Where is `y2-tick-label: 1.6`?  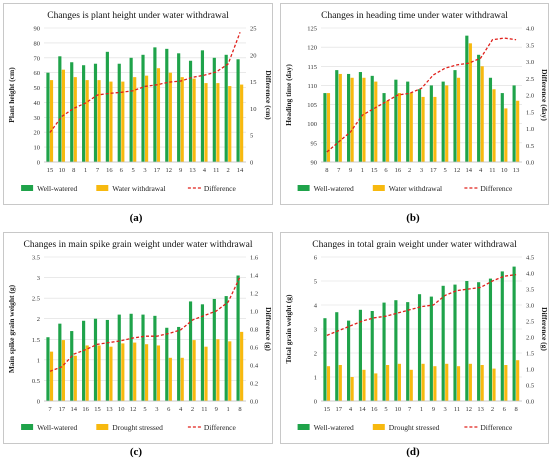 y2-tick-label: 1.6 is located at coordinates (254, 258).